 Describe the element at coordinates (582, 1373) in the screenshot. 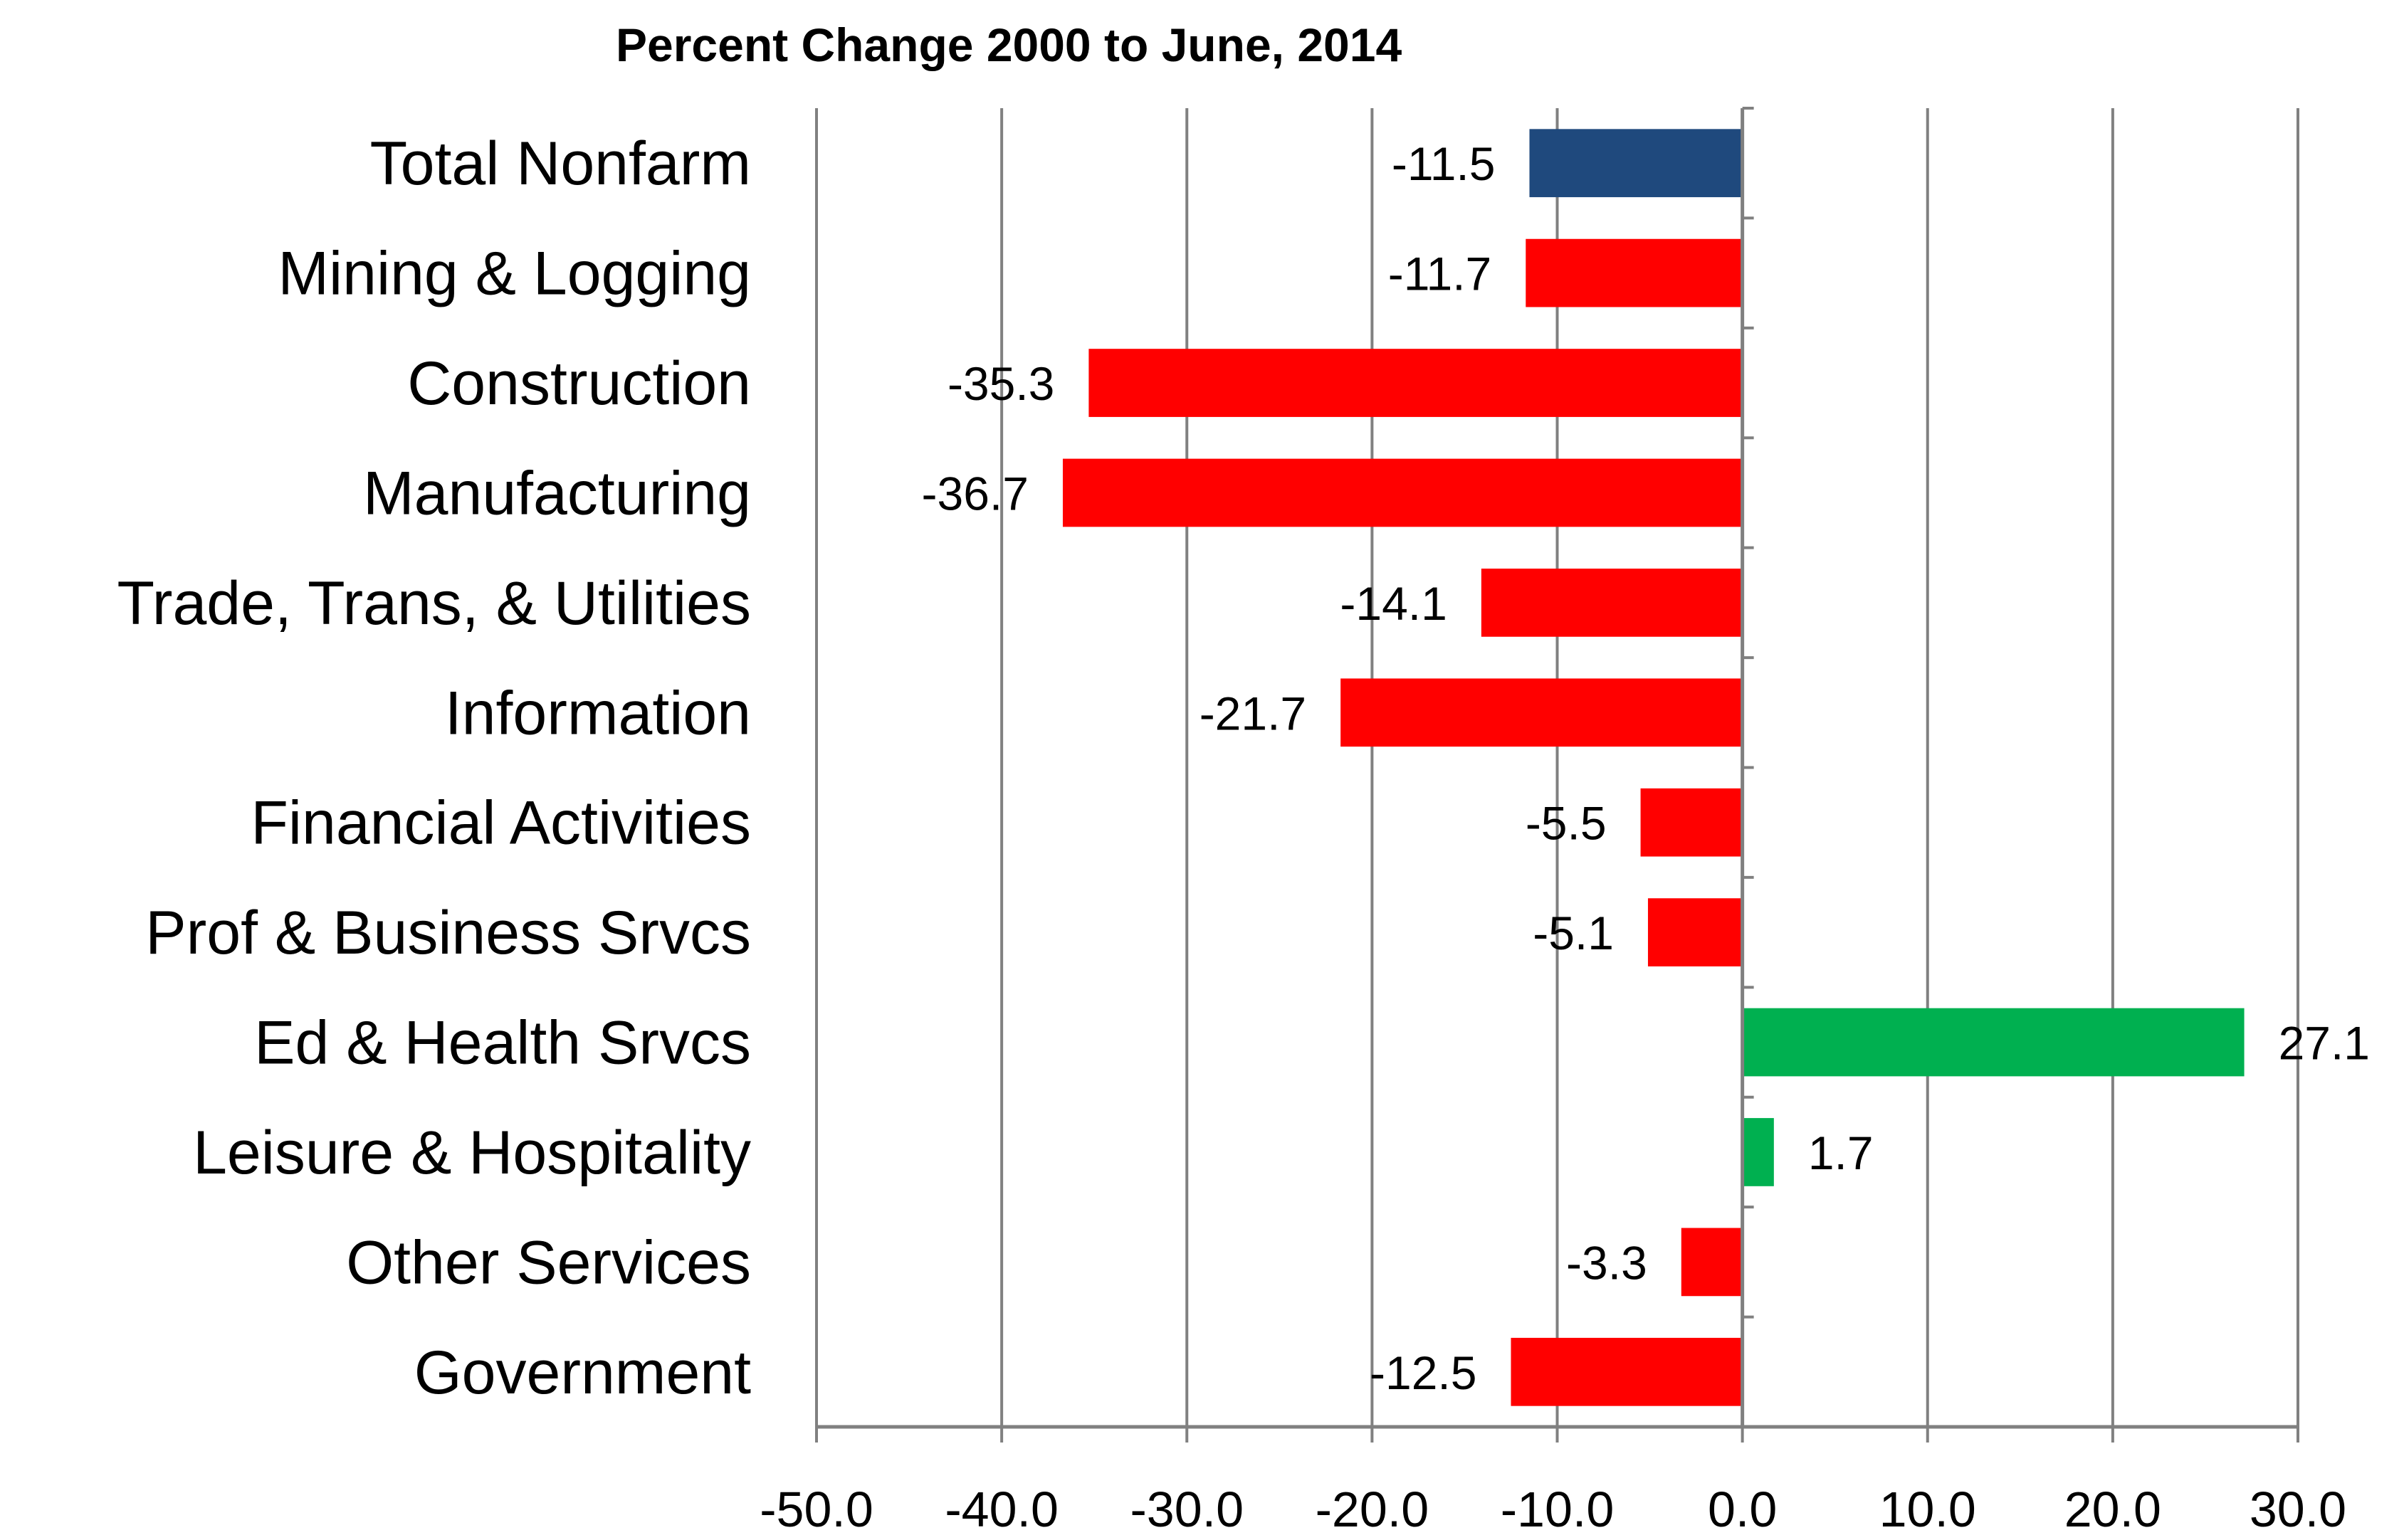

I see `category-label: Government` at that location.